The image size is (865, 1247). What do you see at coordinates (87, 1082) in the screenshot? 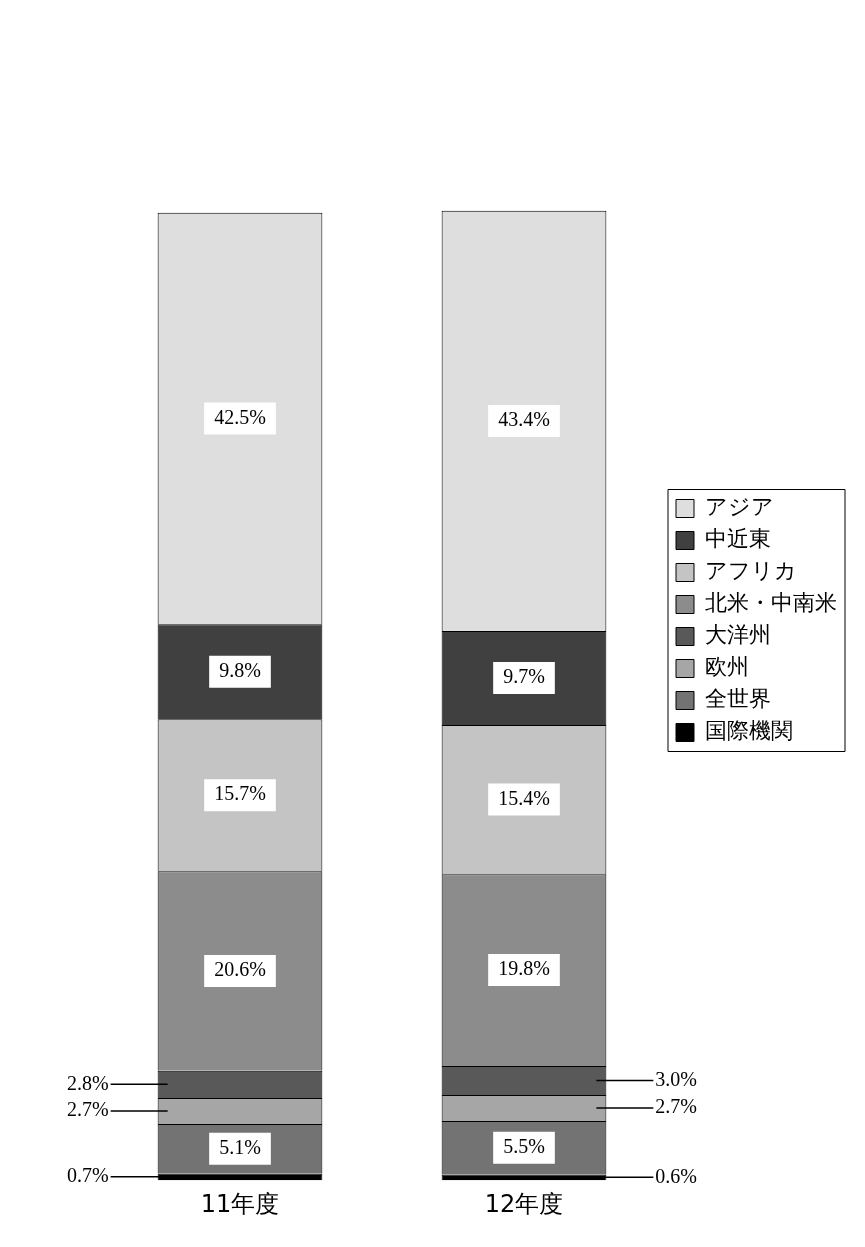
I see `data-label: 2.8%` at bounding box center [87, 1082].